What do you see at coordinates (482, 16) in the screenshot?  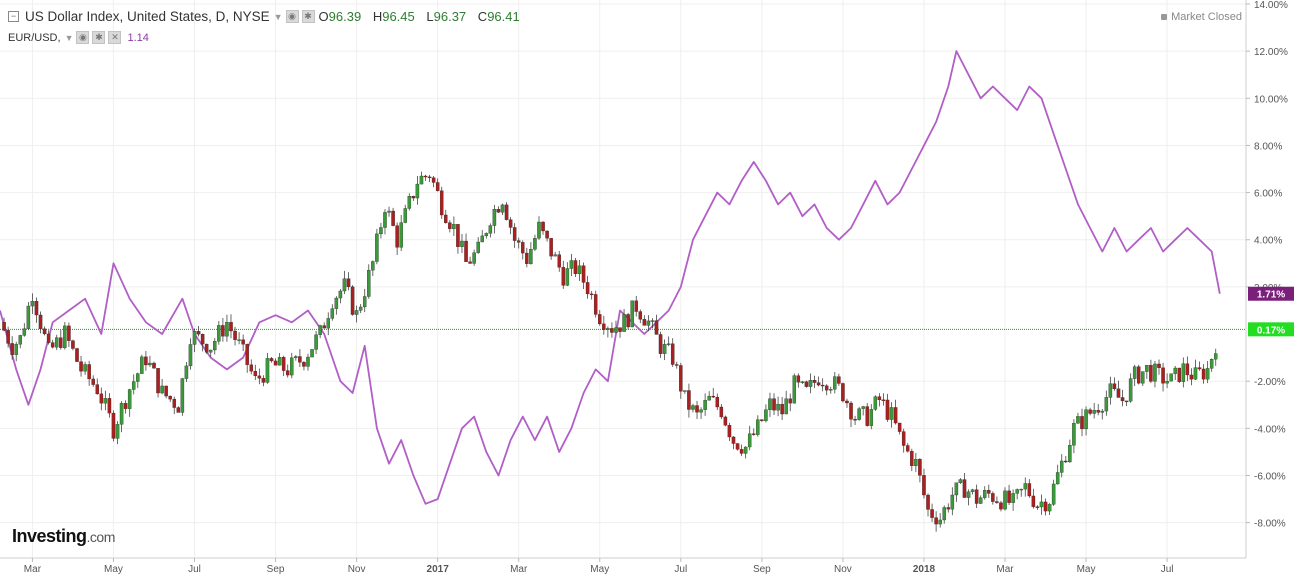 I see `ohlc-close-key: C` at bounding box center [482, 16].